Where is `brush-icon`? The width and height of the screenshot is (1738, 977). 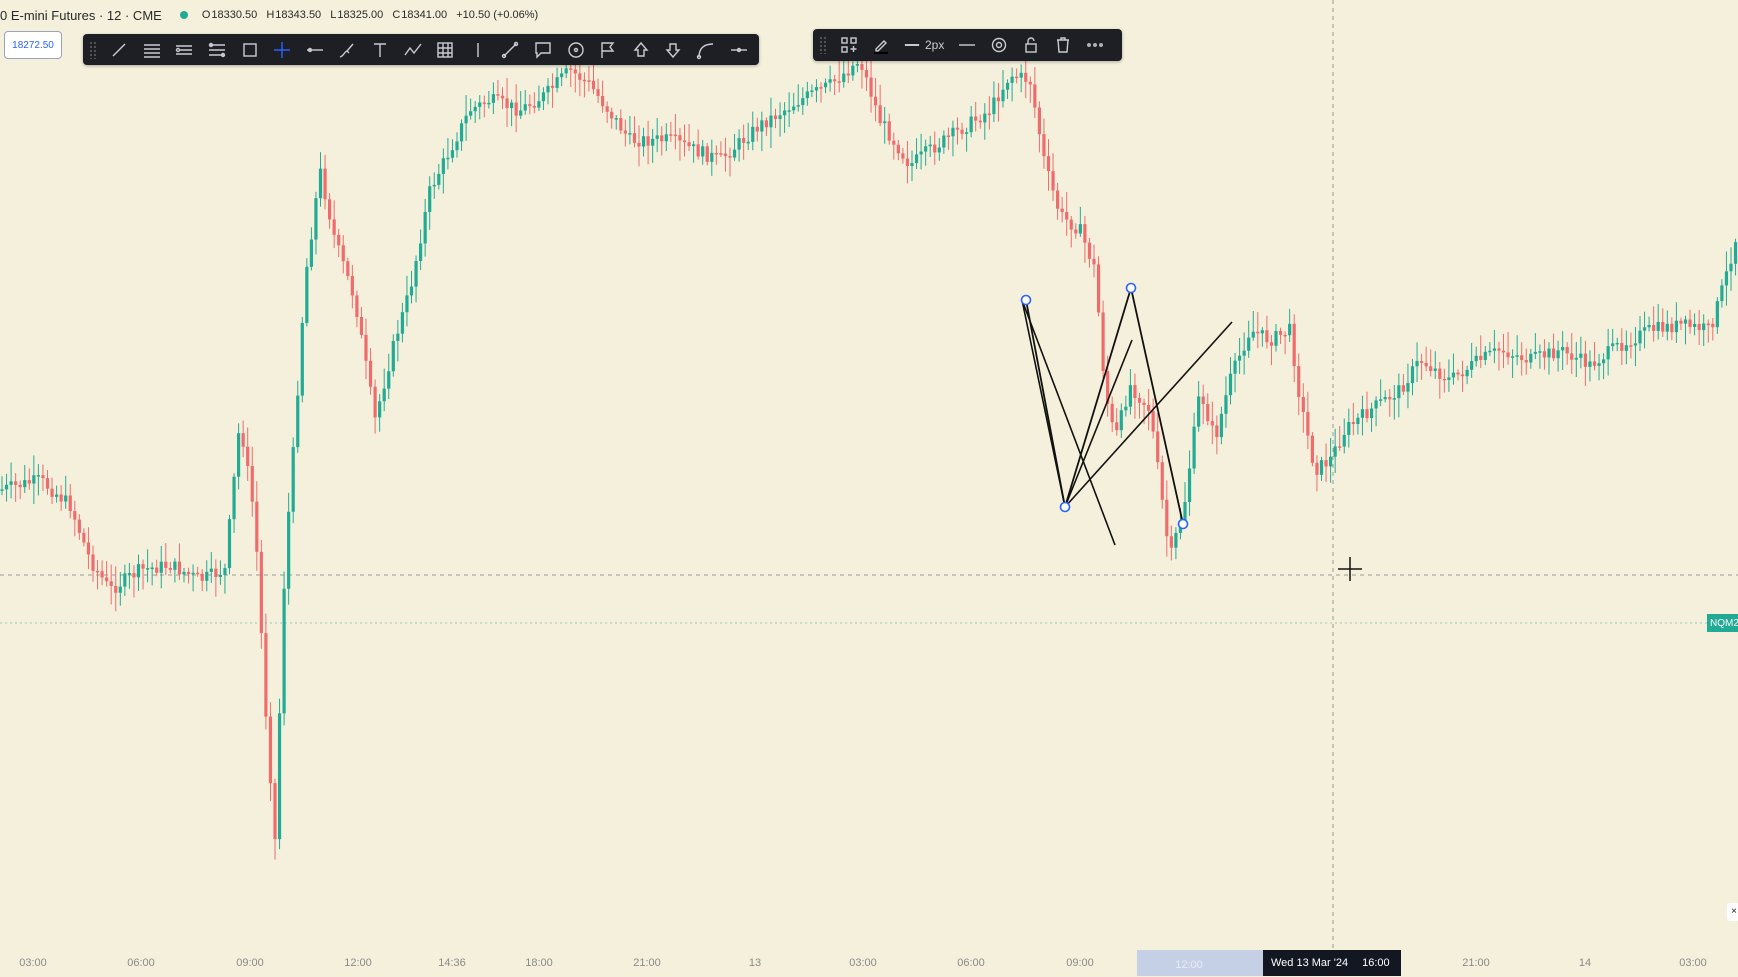
brush-icon is located at coordinates (347, 50).